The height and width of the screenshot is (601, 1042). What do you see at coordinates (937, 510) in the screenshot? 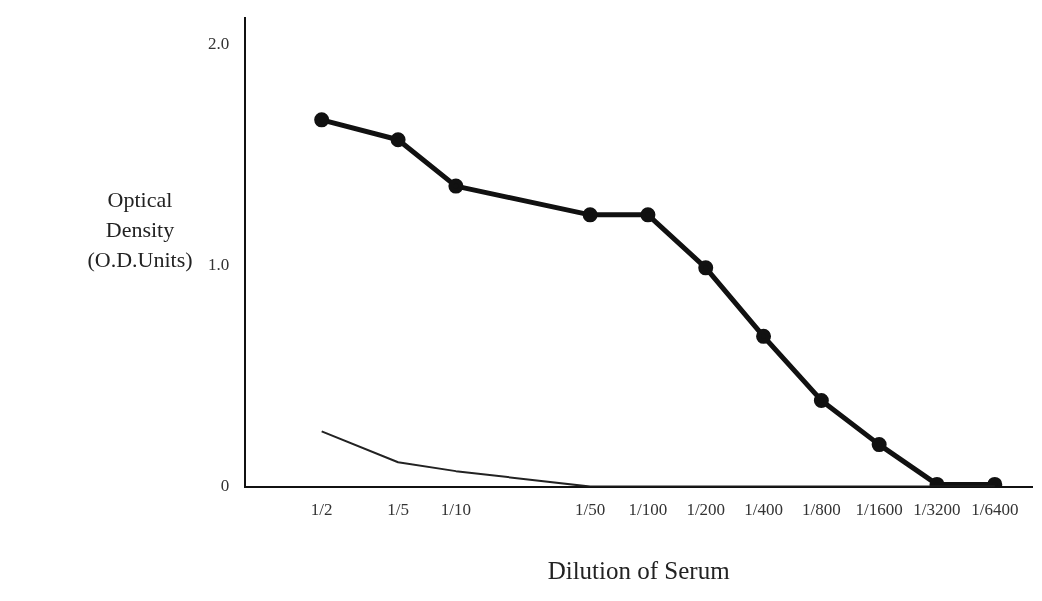
I see `x-tick-label: 1/3200` at bounding box center [937, 510].